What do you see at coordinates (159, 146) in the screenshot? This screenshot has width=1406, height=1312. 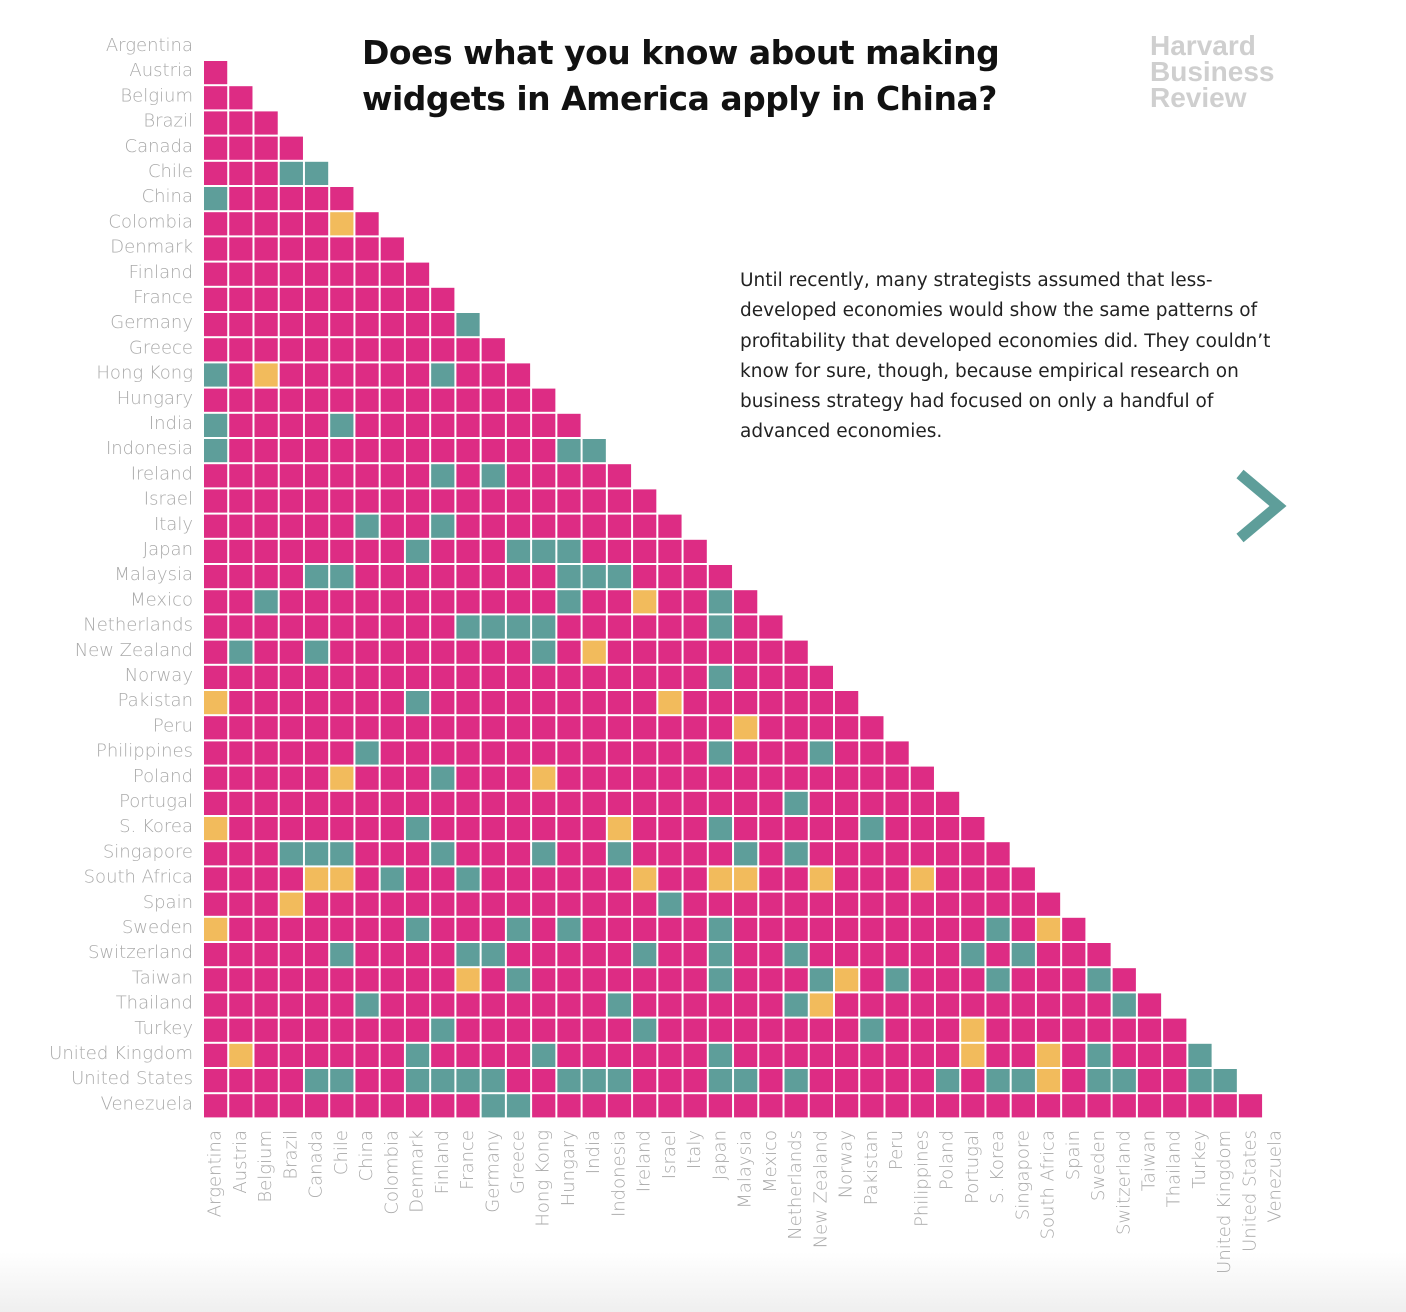 I see `row-label: Canada` at bounding box center [159, 146].